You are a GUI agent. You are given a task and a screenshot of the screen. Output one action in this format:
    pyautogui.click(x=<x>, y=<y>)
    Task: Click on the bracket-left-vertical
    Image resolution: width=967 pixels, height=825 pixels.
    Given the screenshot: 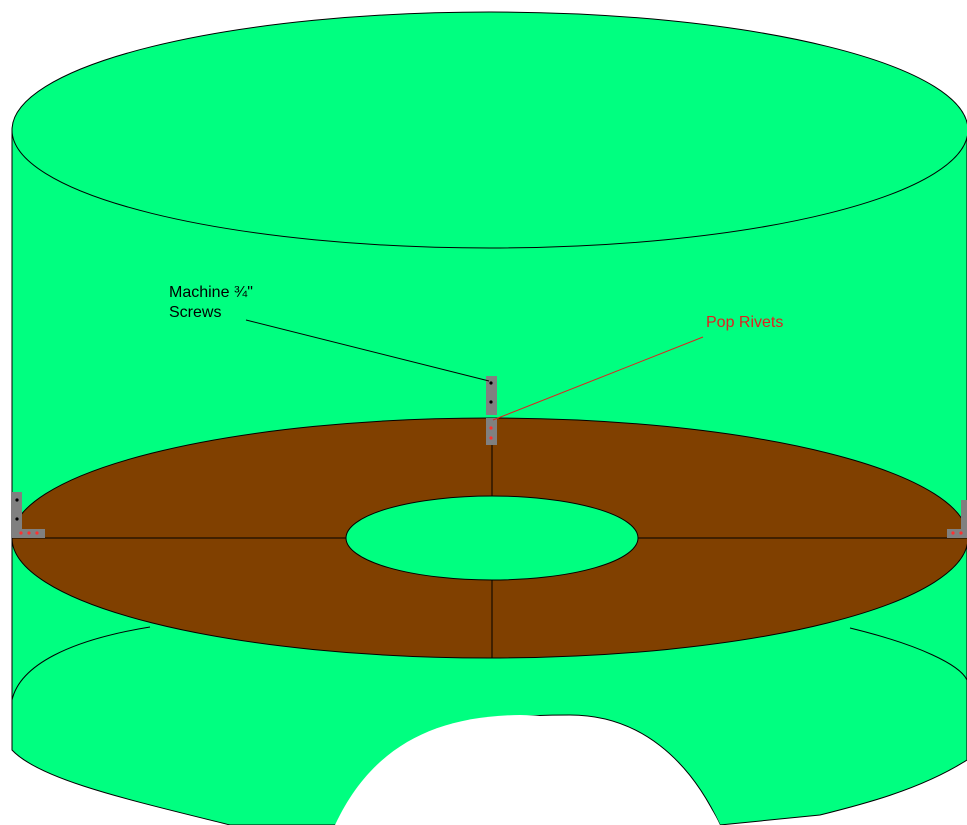 What is the action you would take?
    pyautogui.click(x=17, y=515)
    